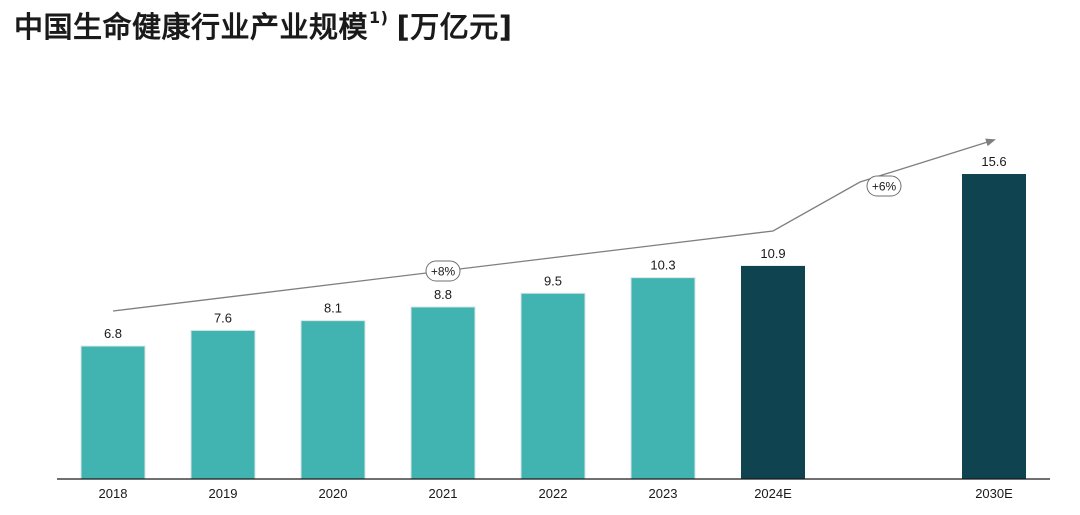 Image resolution: width=1080 pixels, height=515 pixels. Describe the element at coordinates (223, 493) in the screenshot. I see `x-tick-label-2019: 2019` at that location.